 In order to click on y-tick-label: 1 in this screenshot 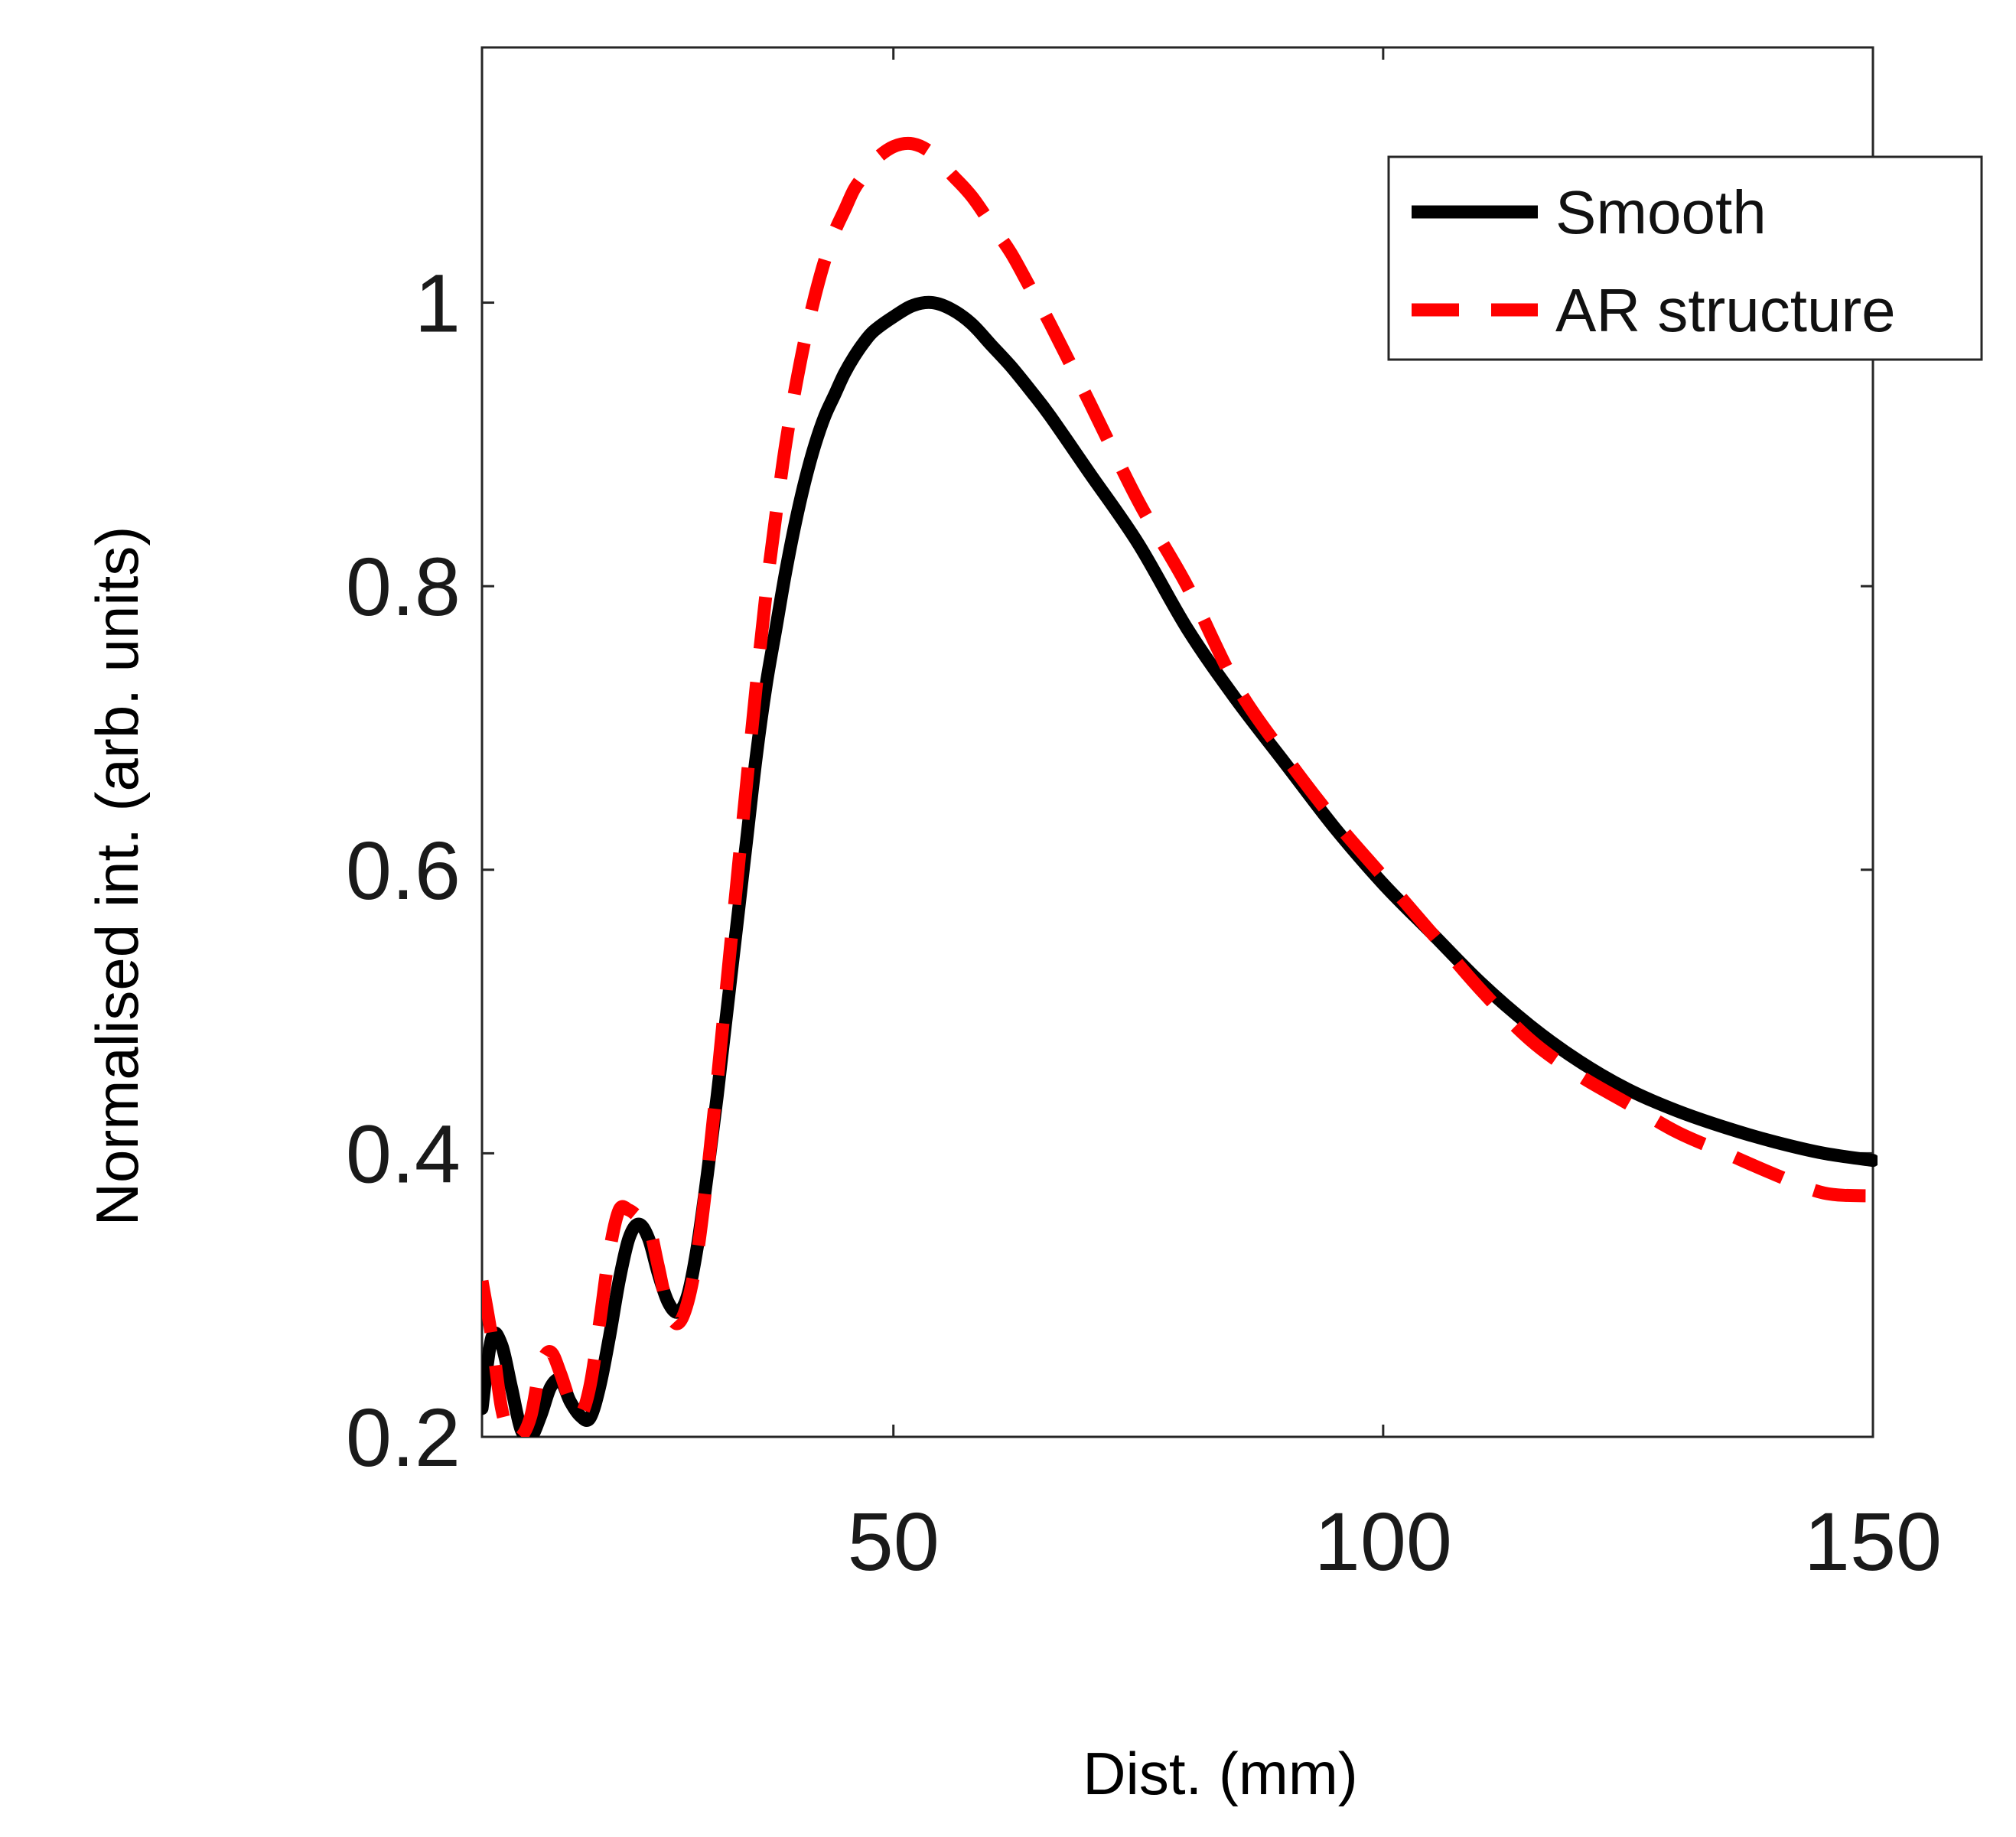, I will do `click(438, 303)`.